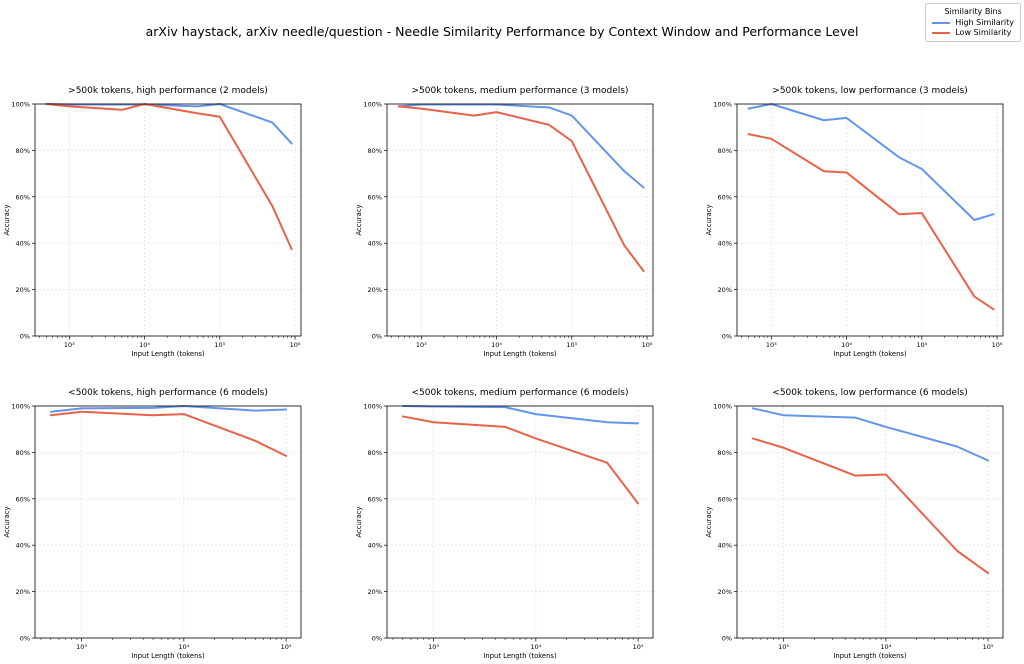 This screenshot has width=1024, height=664. What do you see at coordinates (869, 393) in the screenshot?
I see `chart-title: <500k tokens, low performance (6 models)` at bounding box center [869, 393].